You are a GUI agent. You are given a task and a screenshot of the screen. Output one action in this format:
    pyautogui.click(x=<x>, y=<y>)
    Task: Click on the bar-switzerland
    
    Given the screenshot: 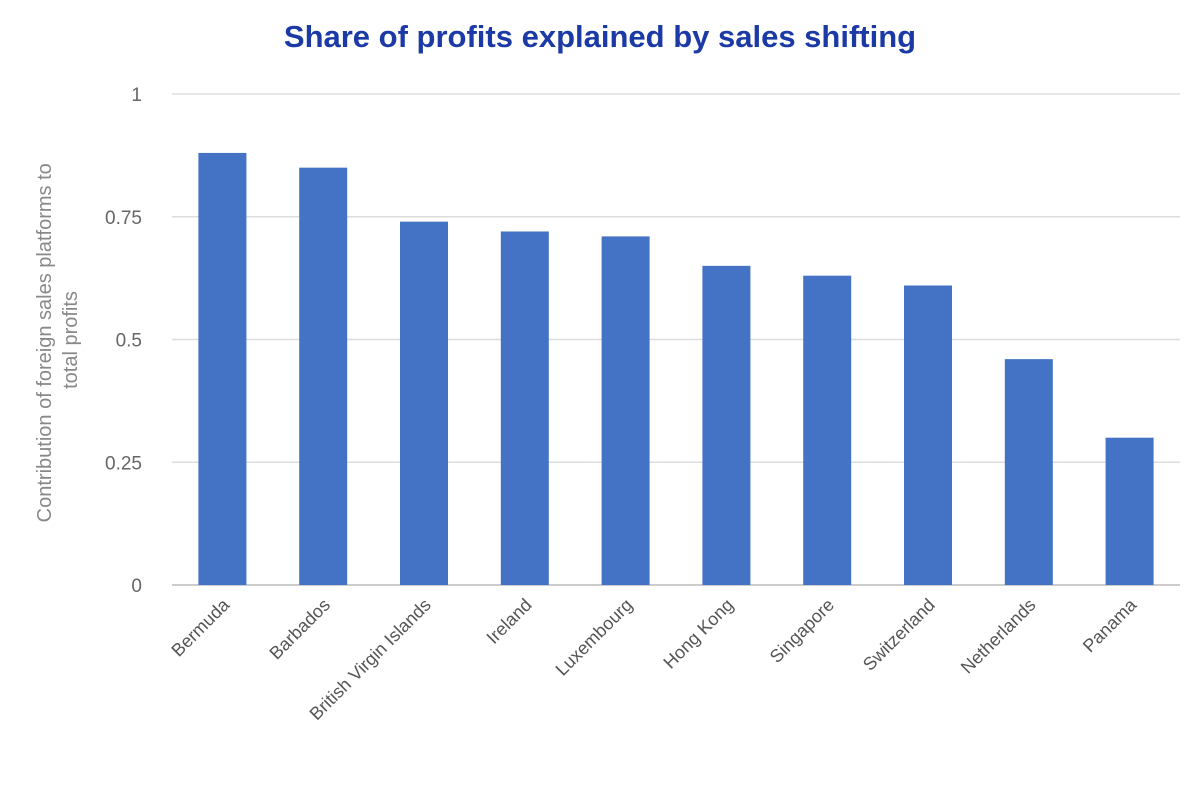 What is the action you would take?
    pyautogui.click(x=928, y=435)
    